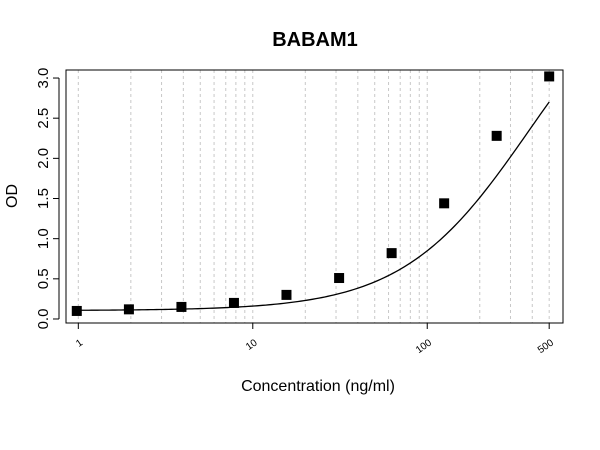 The width and height of the screenshot is (600, 450). I want to click on x-axis: 1 10 100 500, so click(315, 339).